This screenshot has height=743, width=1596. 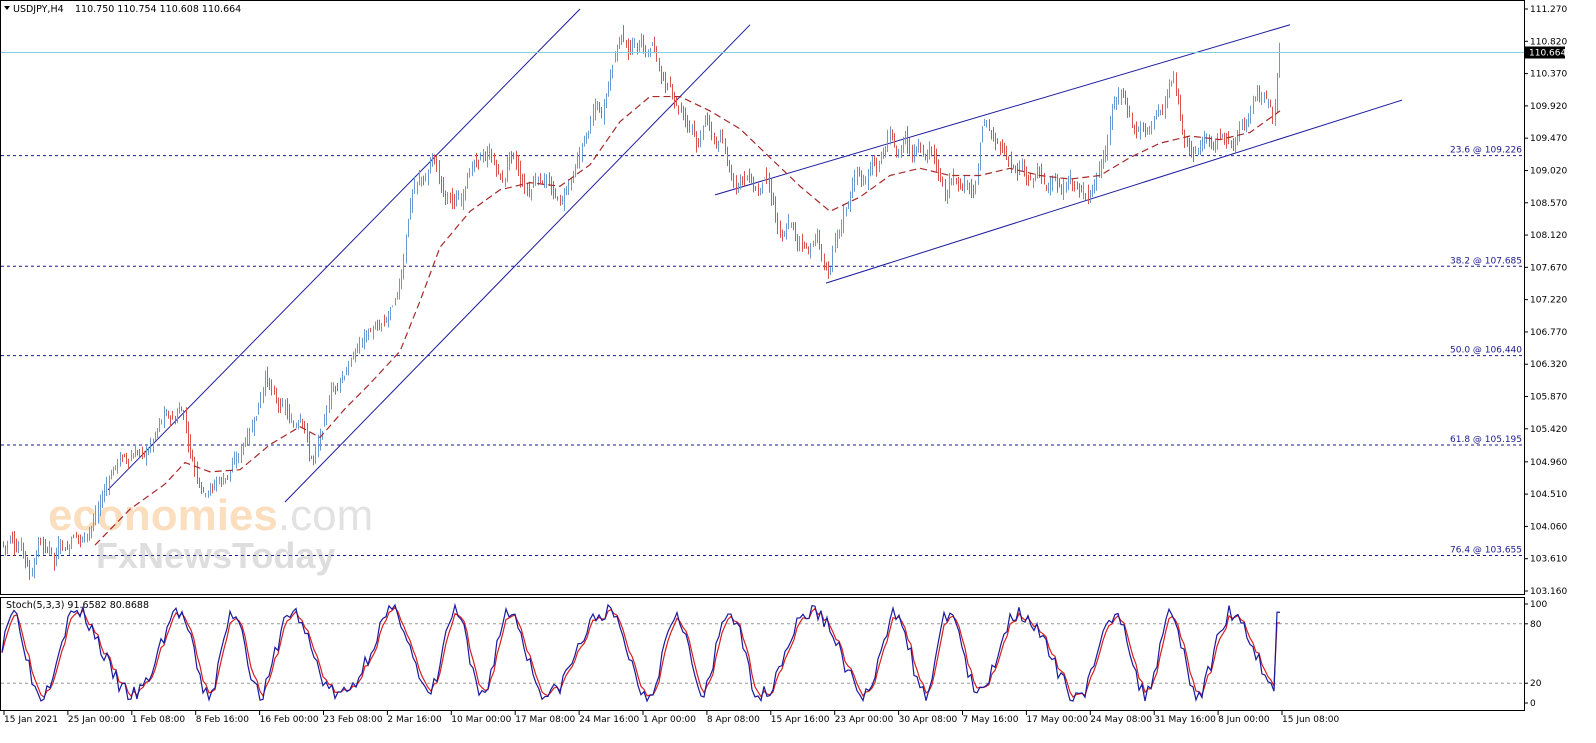 I want to click on price-tick-label: 107.220, so click(x=1548, y=301).